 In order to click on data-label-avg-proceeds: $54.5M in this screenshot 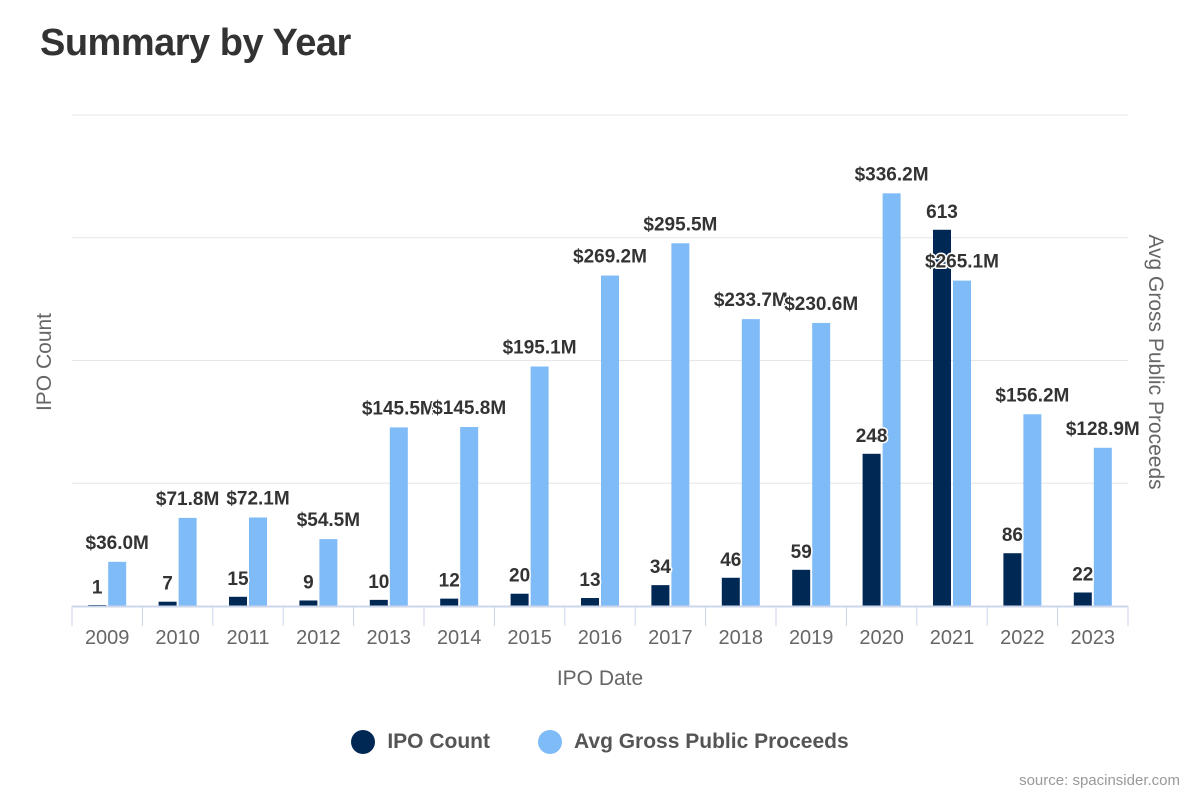, I will do `click(328, 520)`.